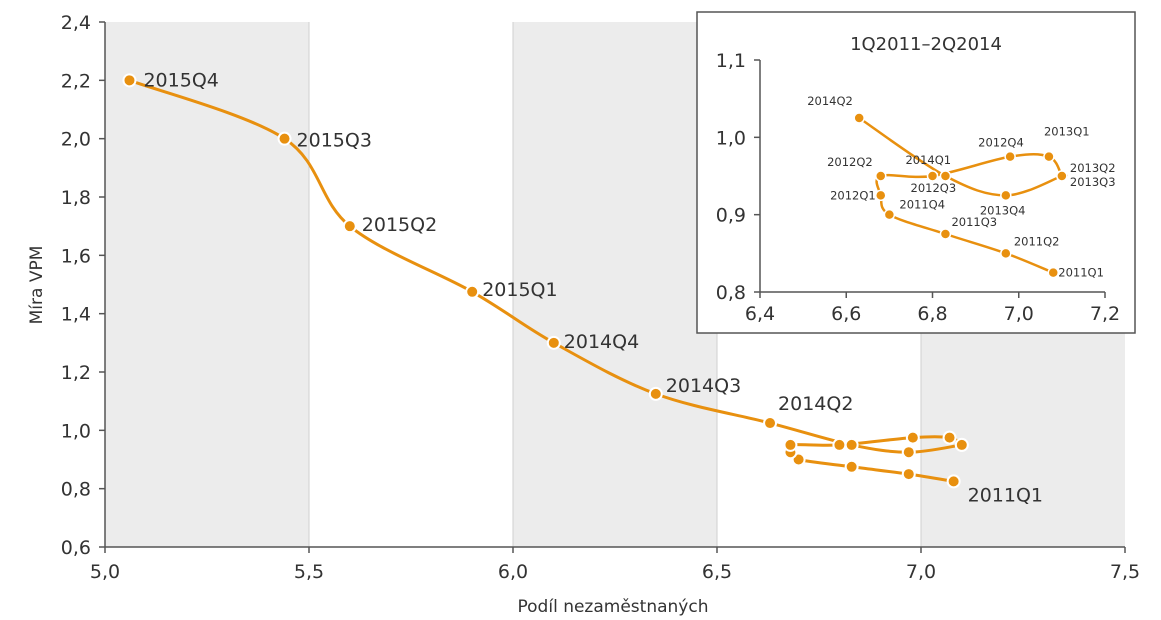  I want to click on y-tick-label: 2,4, so click(76, 23).